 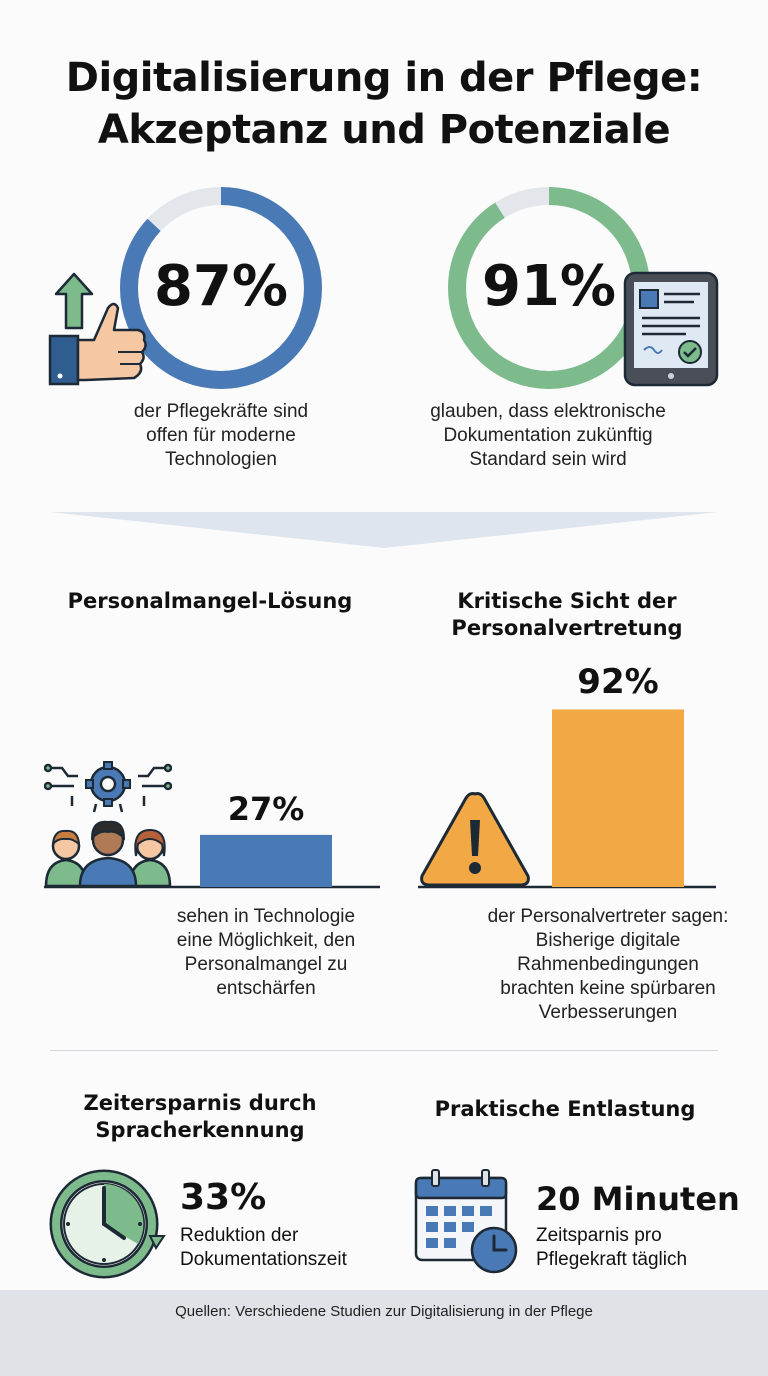 I want to click on staff-shortage-heading: Personalmangel-Lösung, so click(x=210, y=601).